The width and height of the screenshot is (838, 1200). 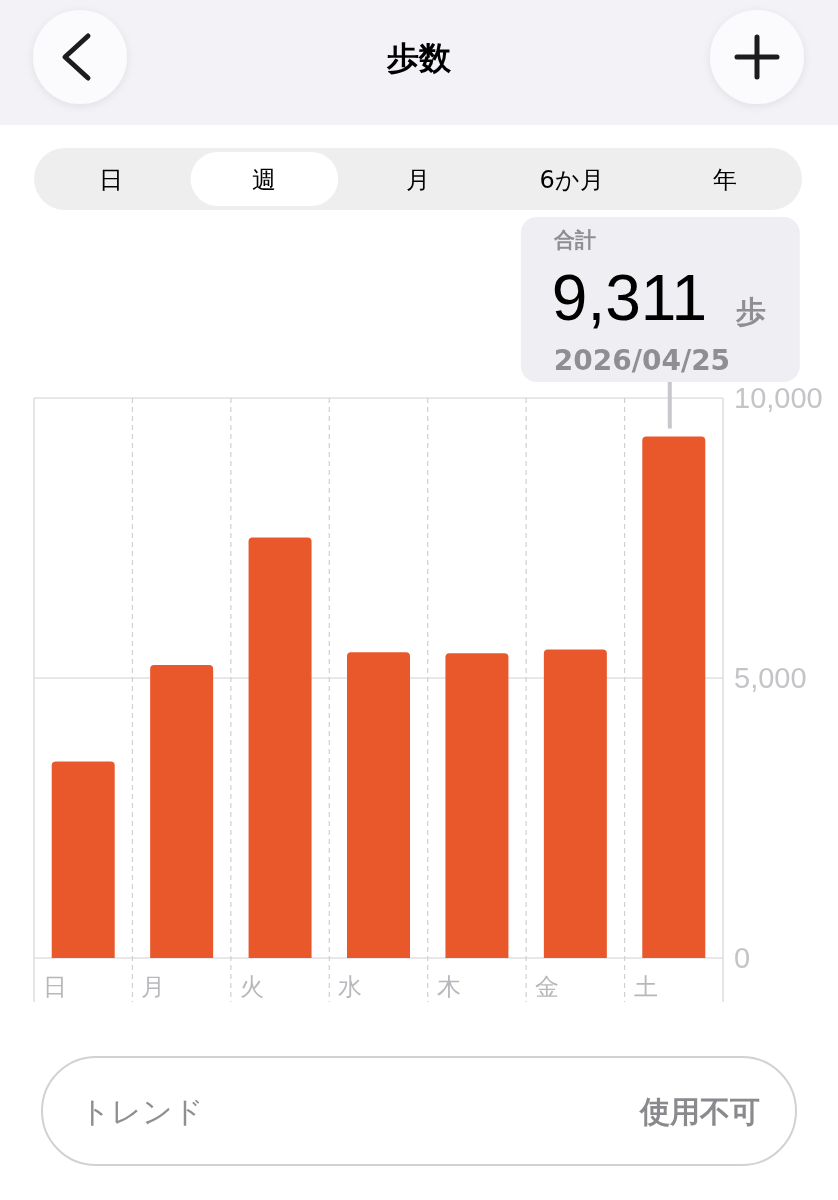 I want to click on chart-title: 歩数, so click(x=419, y=58).